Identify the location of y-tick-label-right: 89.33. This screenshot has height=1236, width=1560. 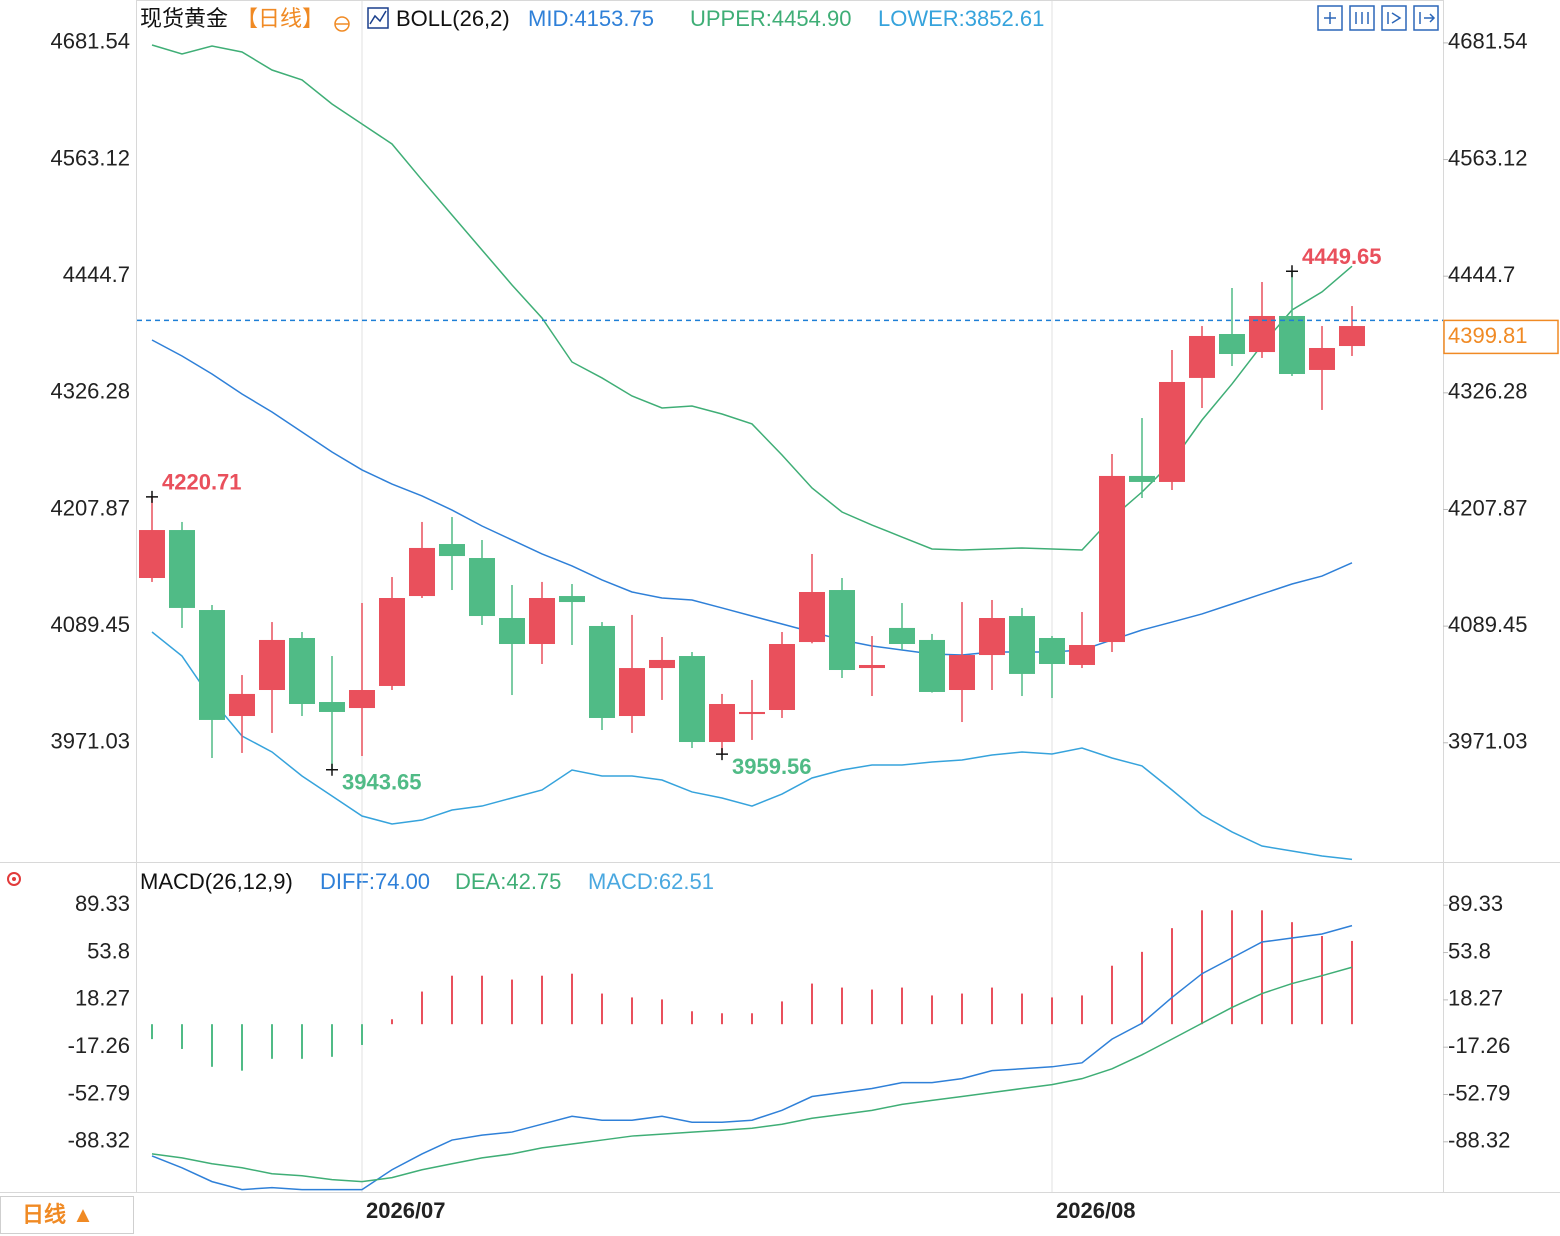
(1475, 903).